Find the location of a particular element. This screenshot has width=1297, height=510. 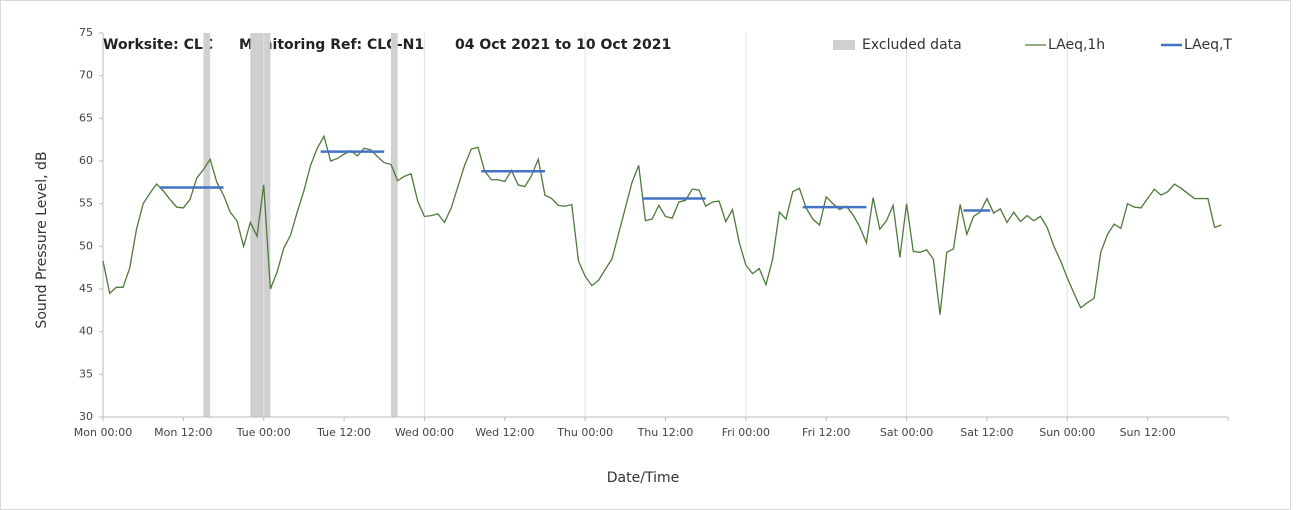

y-tick-label: 70 is located at coordinates (86, 75).